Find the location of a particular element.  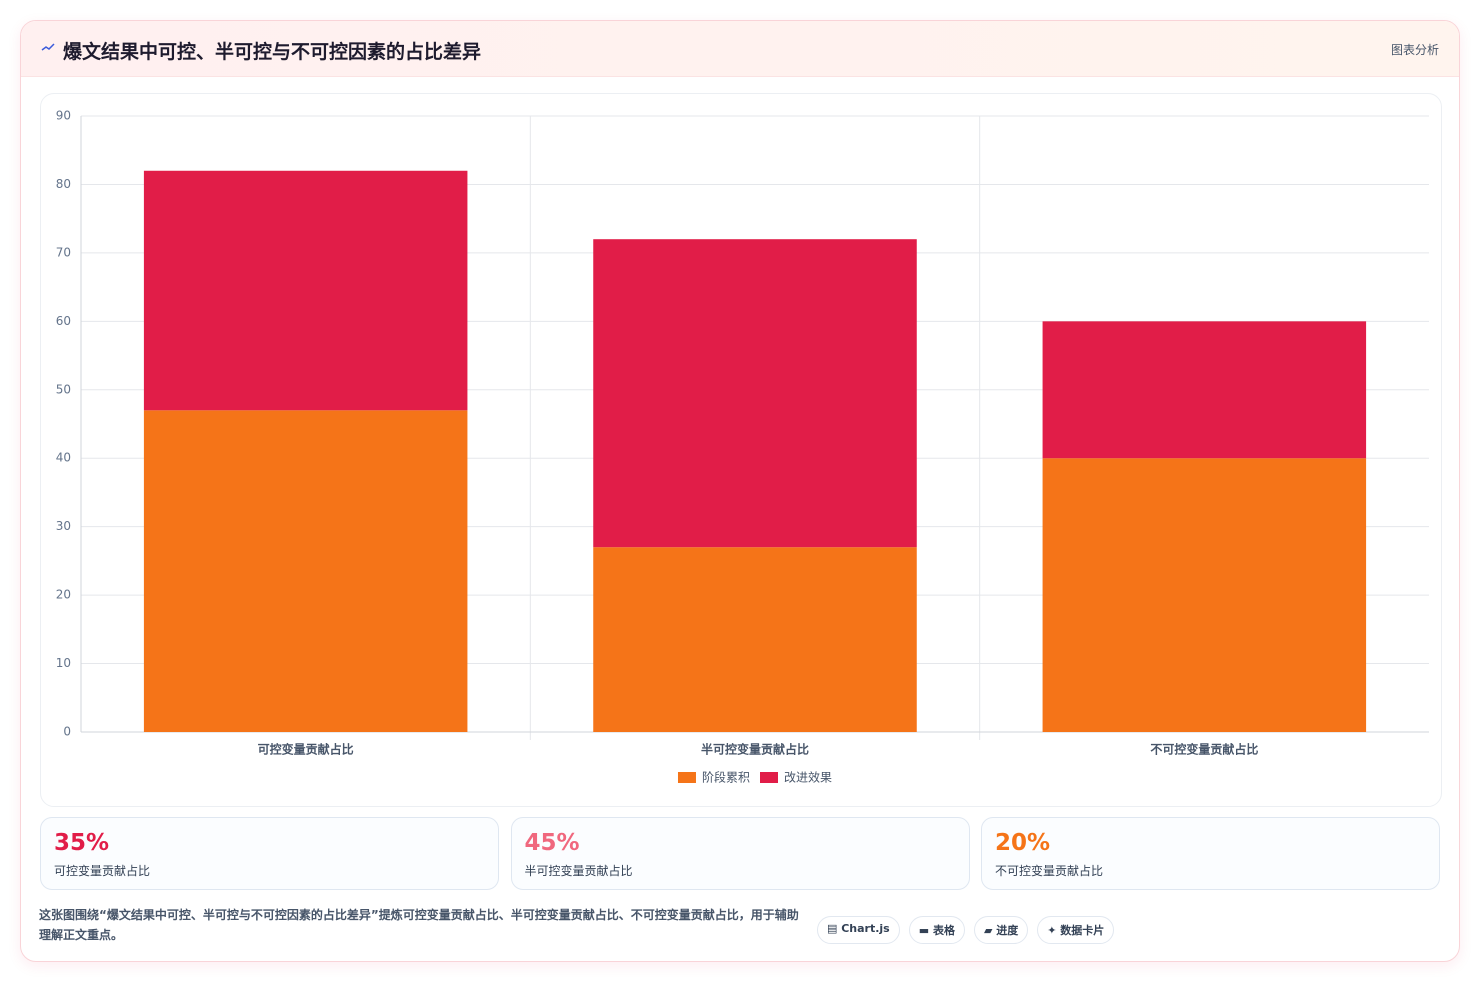

badge: 图表分析 is located at coordinates (1414, 50).